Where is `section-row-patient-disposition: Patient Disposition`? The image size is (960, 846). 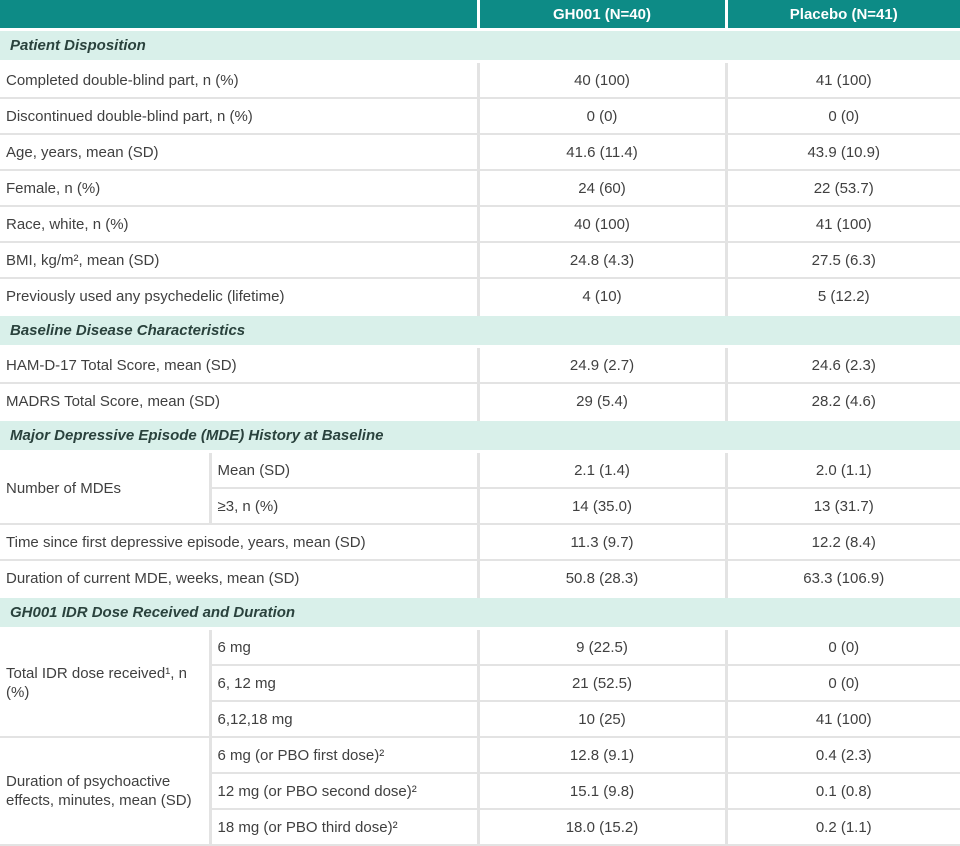
section-row-patient-disposition: Patient Disposition is located at coordinates (480, 45).